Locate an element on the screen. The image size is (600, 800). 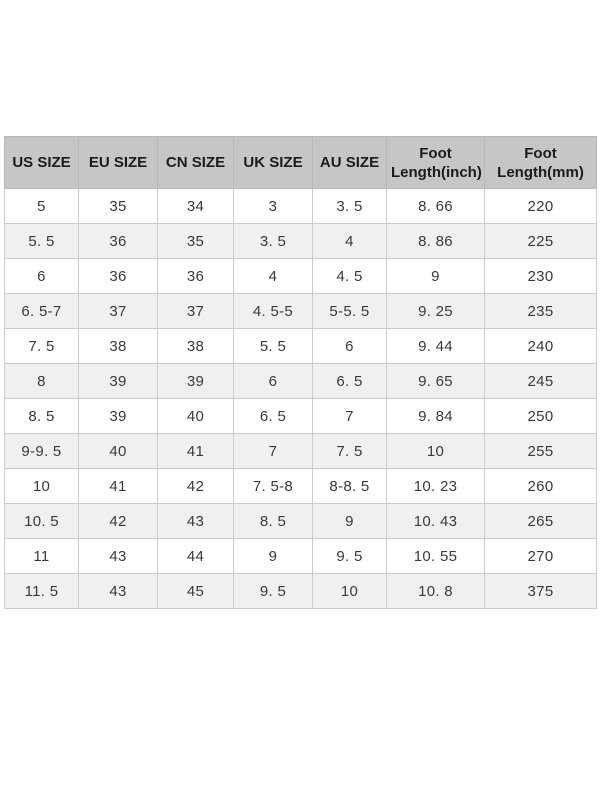
table-row: 7. 5 38 38 5. 5 6 9. 44 240 is located at coordinates (300, 346).